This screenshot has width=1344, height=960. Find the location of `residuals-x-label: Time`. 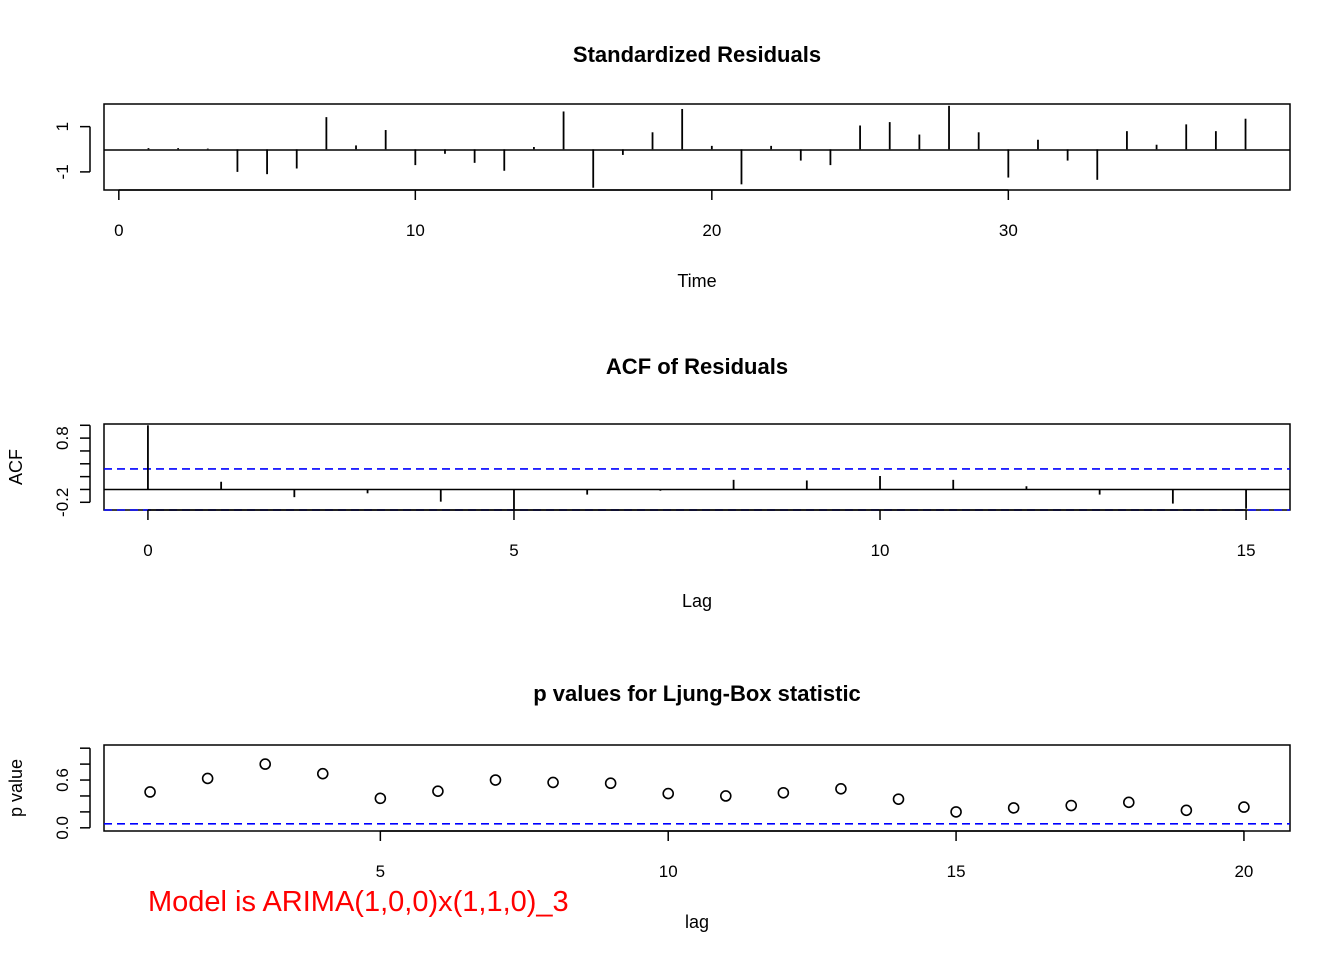

residuals-x-label: Time is located at coordinates (696, 281).